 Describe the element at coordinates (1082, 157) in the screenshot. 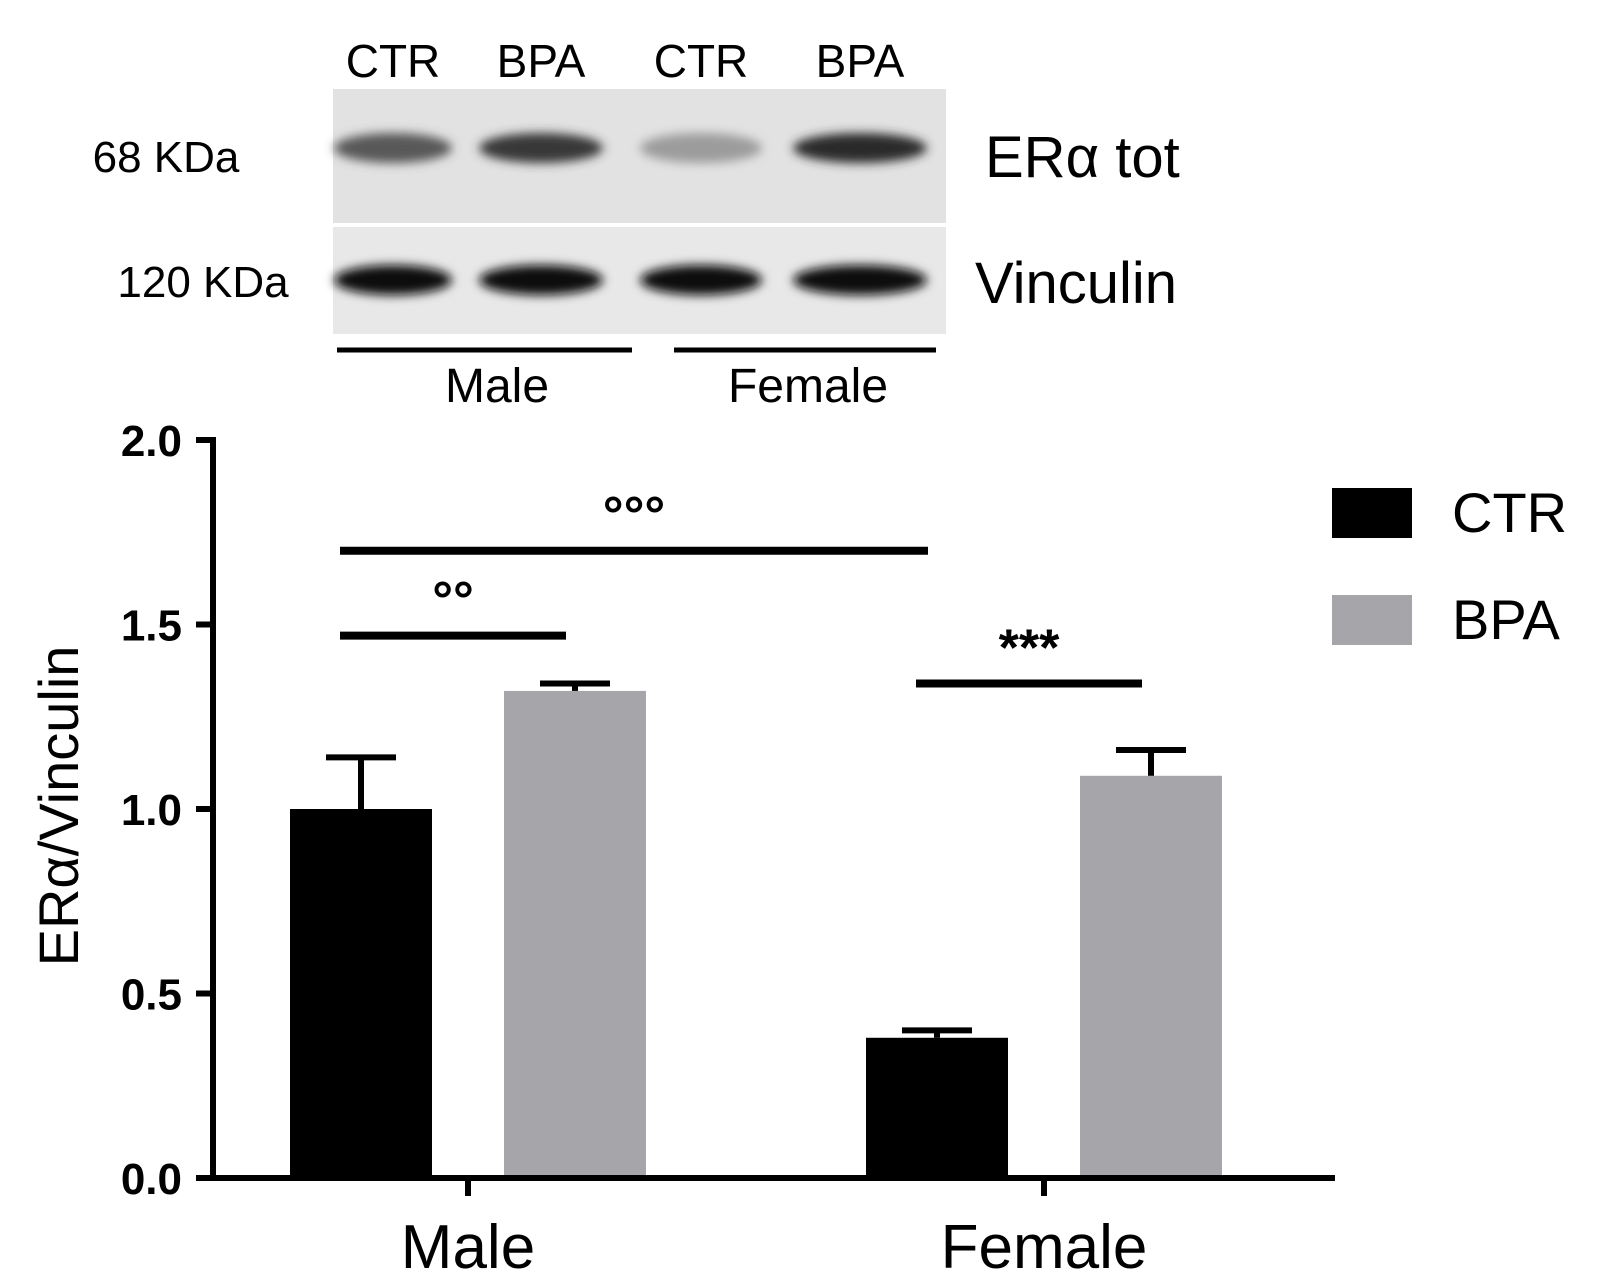

I see `protein-label-er: ERα tot` at that location.